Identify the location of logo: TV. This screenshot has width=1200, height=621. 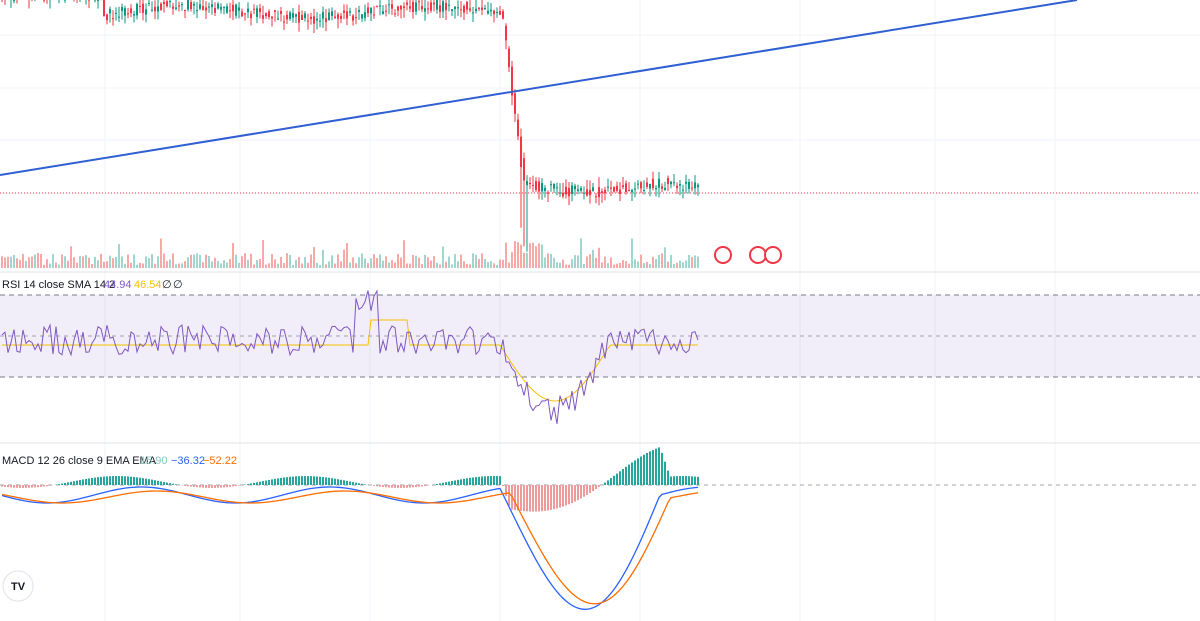
(18, 586).